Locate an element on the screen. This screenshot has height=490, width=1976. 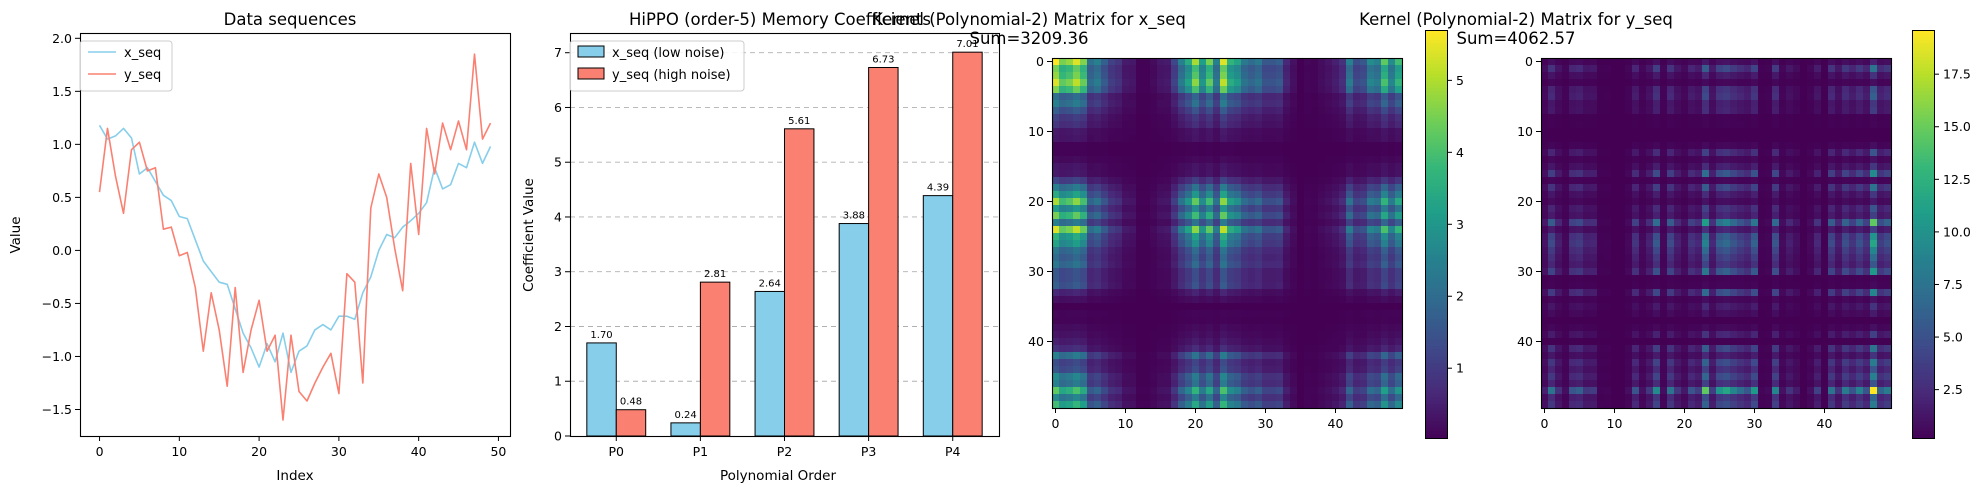
series-line-y_seq is located at coordinates (295, 237).